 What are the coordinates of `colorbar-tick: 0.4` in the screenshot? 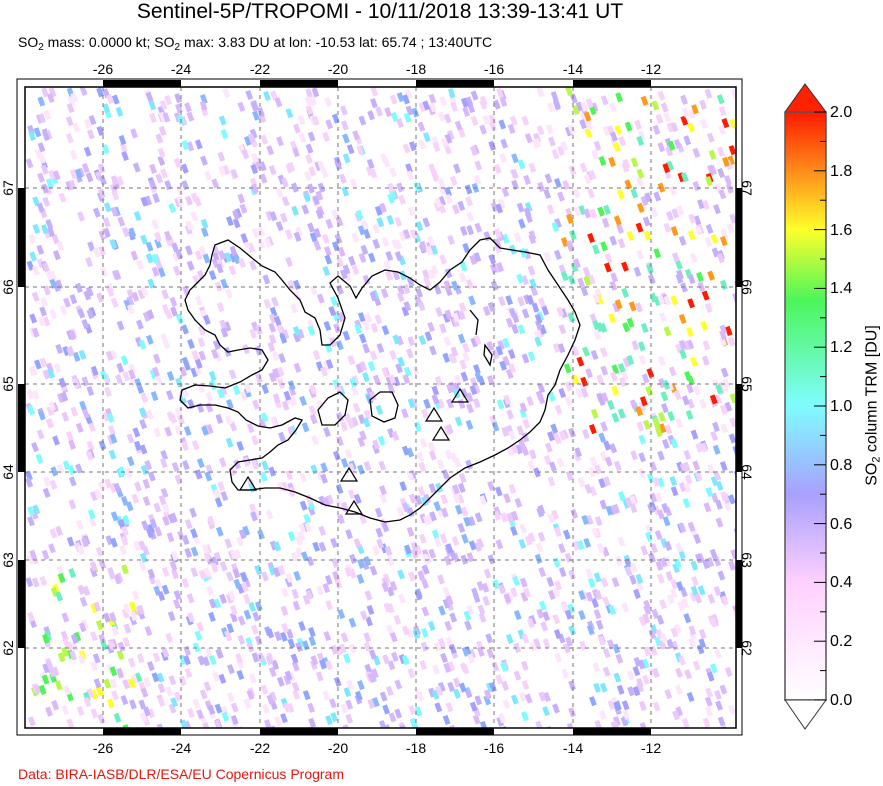 It's located at (841, 582).